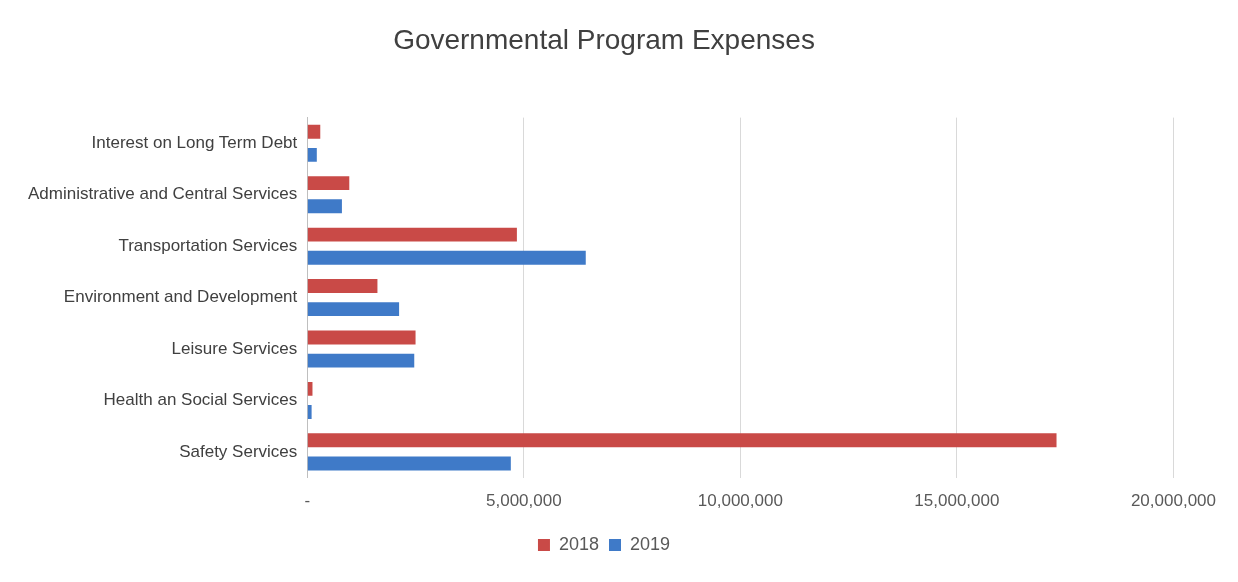 The width and height of the screenshot is (1238, 582). Describe the element at coordinates (163, 194) in the screenshot. I see `y-tick-label: Administrative and Central Services` at that location.